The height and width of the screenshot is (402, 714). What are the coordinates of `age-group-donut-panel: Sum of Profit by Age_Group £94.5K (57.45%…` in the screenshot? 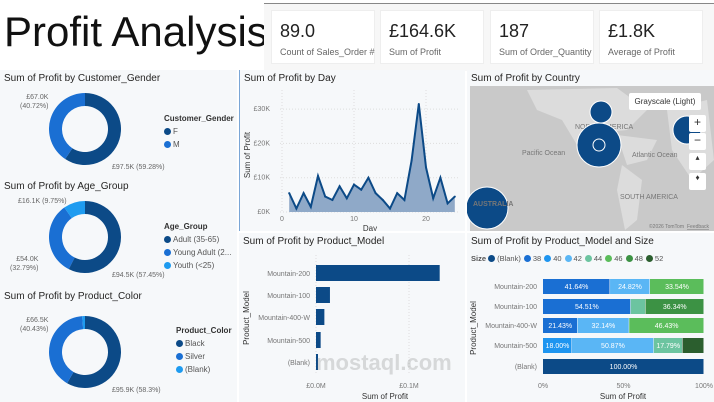 It's located at (118, 233).